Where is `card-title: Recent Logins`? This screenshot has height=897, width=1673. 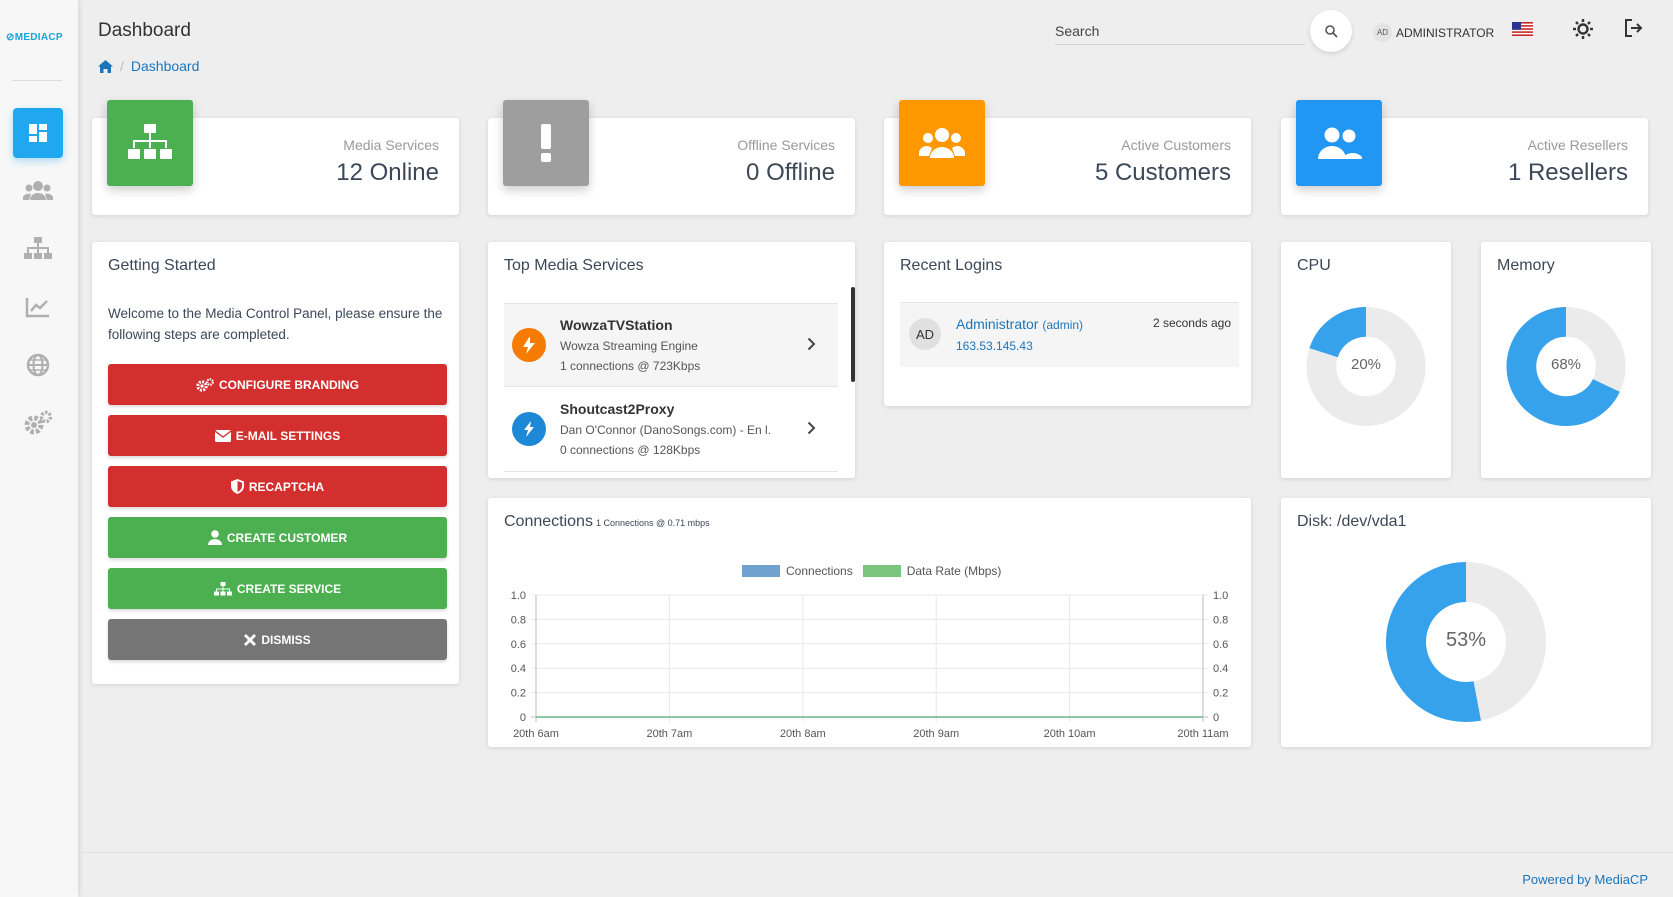 card-title: Recent Logins is located at coordinates (951, 265).